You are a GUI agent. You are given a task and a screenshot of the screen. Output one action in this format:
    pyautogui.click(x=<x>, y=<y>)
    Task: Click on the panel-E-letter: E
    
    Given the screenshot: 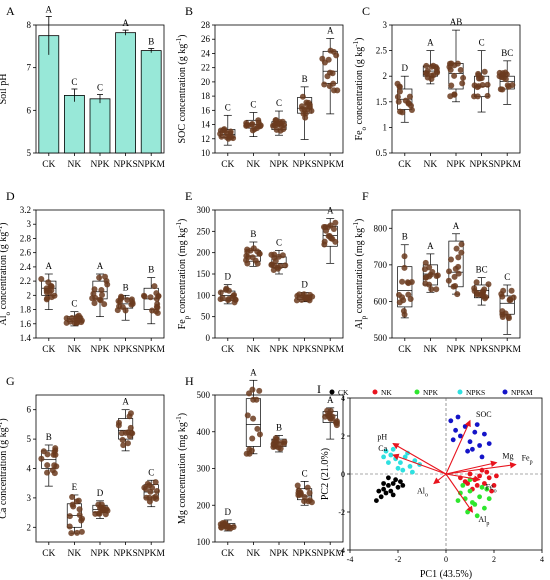 What is the action you would take?
    pyautogui.click(x=188, y=196)
    